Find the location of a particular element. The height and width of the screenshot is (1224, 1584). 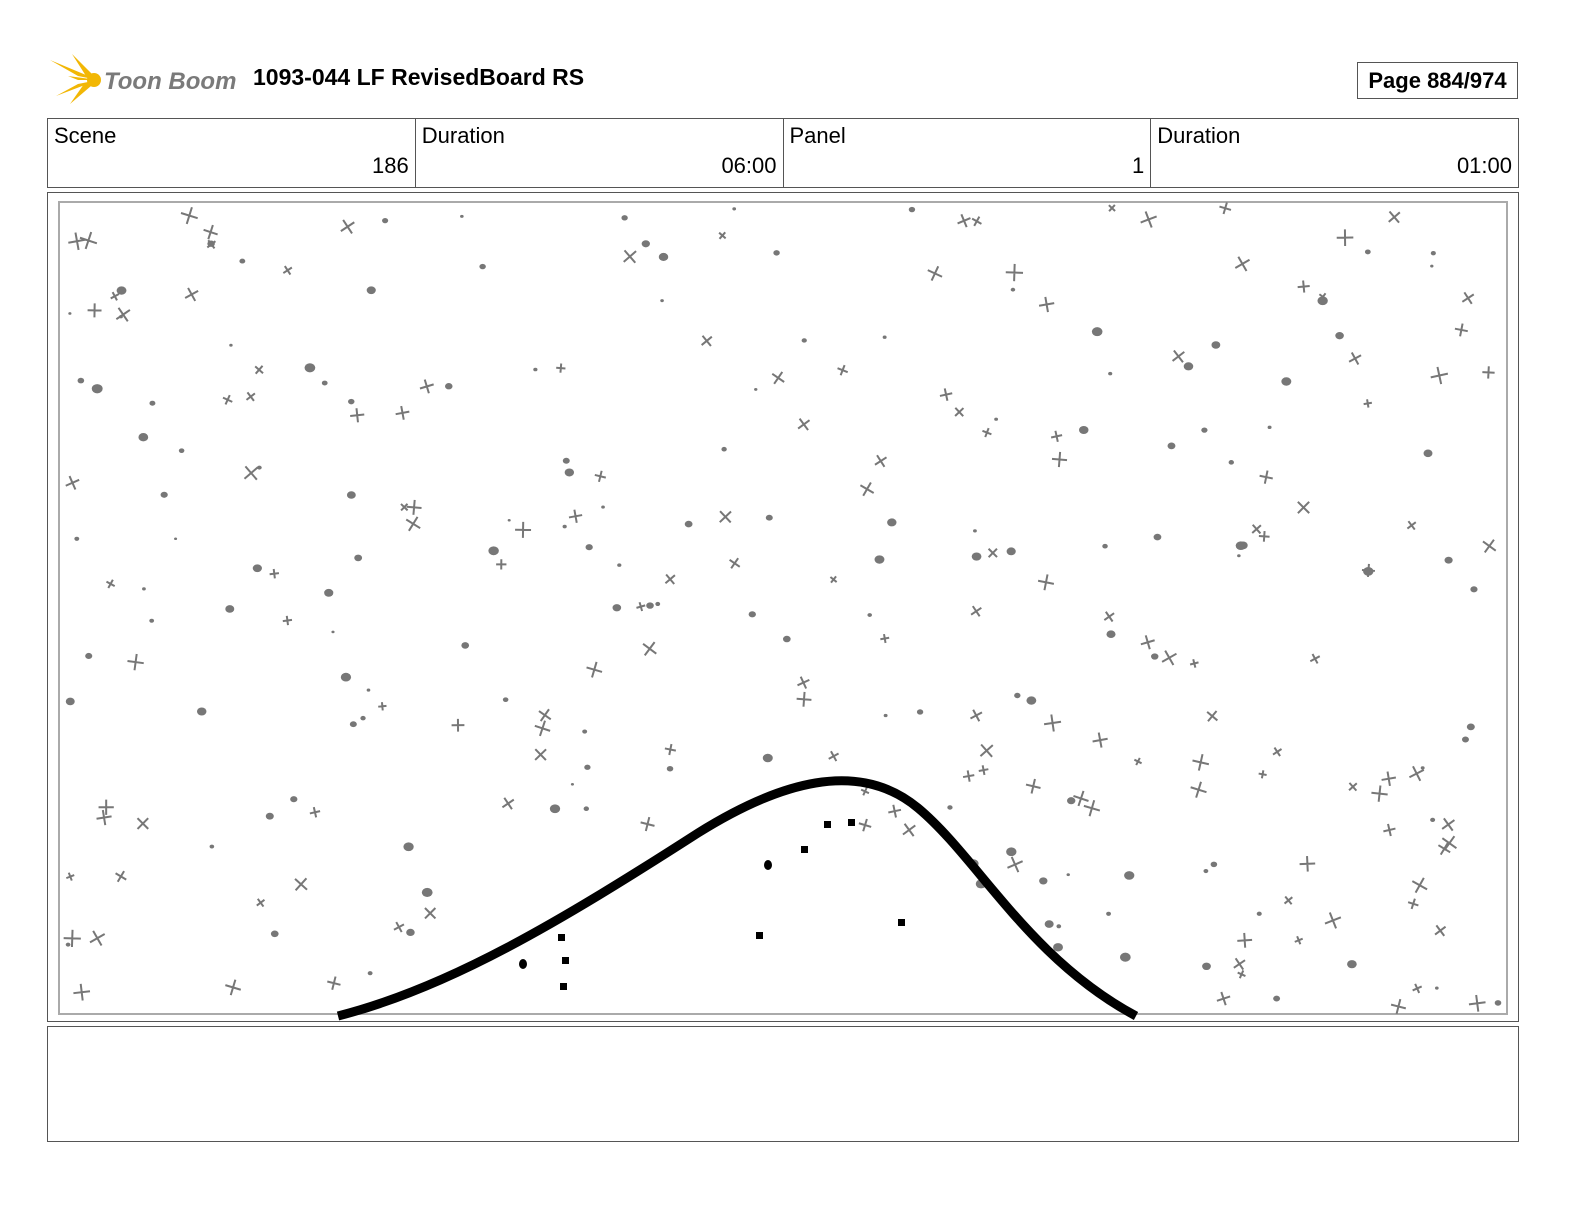

info-label: Scene is located at coordinates (85, 135).